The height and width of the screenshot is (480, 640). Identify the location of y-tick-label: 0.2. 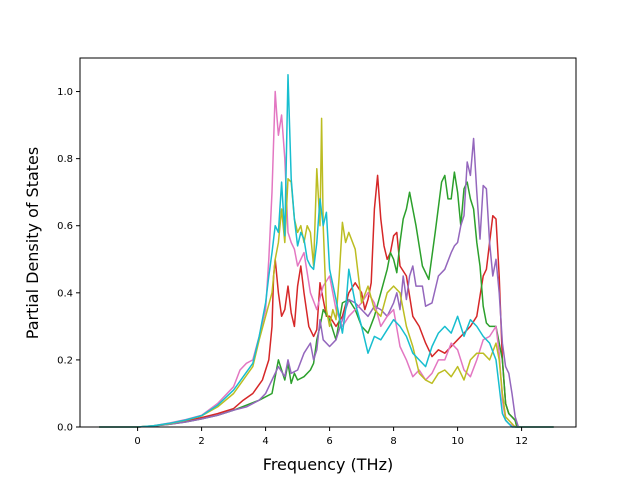
(65, 360).